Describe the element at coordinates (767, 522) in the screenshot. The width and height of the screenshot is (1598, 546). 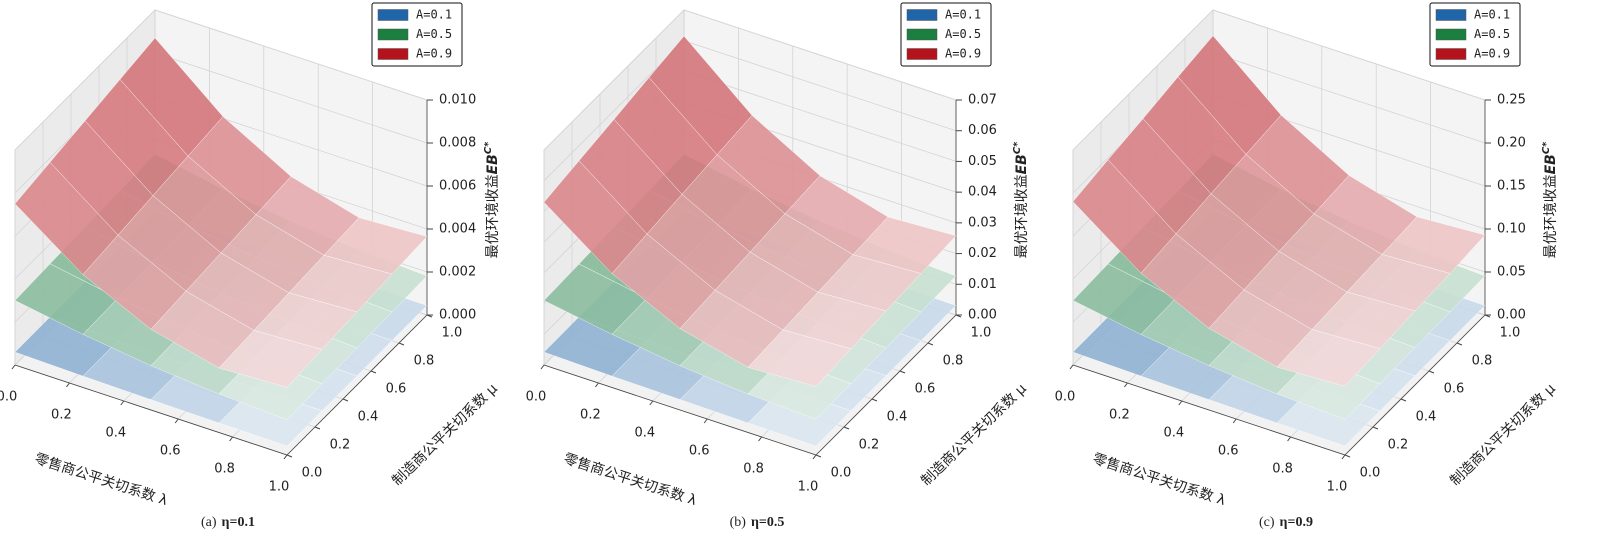
I see `caption-title: η=0.5` at that location.